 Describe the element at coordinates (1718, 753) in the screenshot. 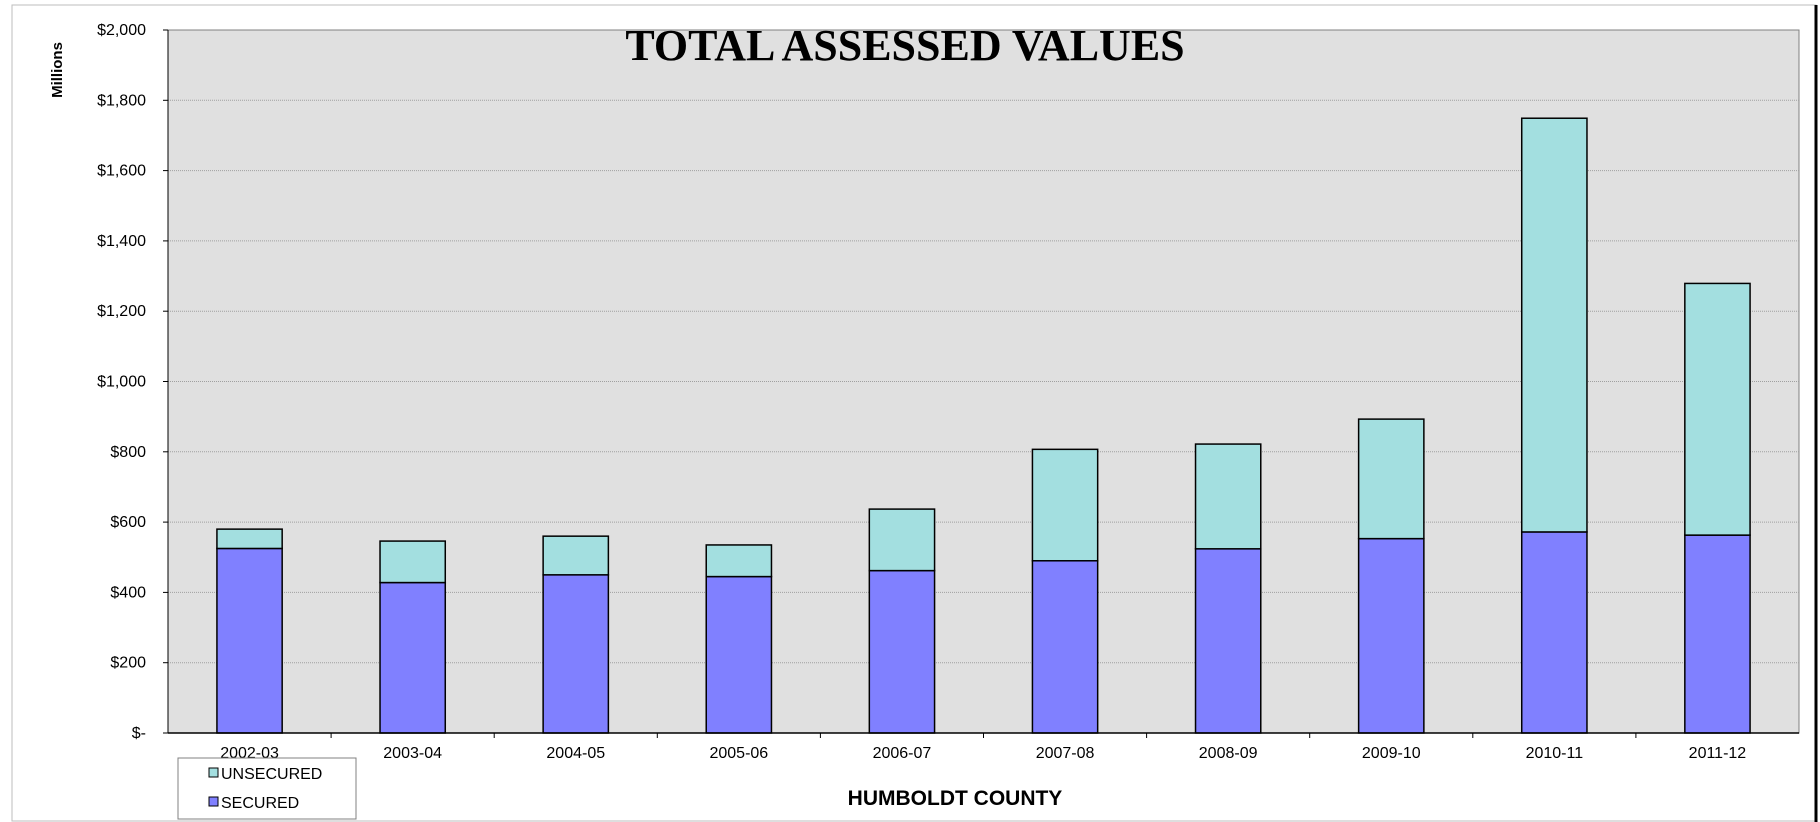

I see `x-tick-label: 2011-12` at that location.